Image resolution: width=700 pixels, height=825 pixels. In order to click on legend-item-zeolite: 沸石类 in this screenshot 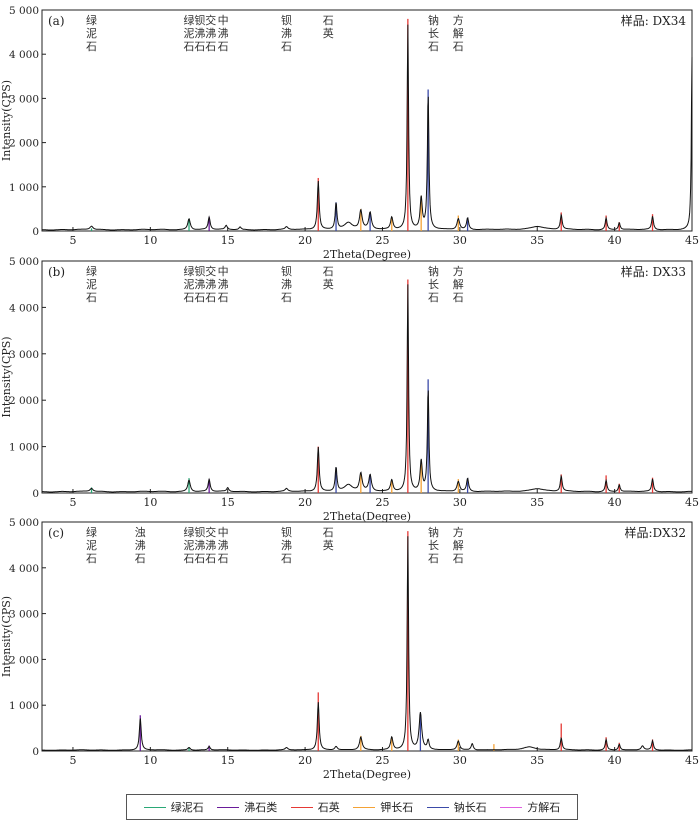, I will do `click(247, 807)`.